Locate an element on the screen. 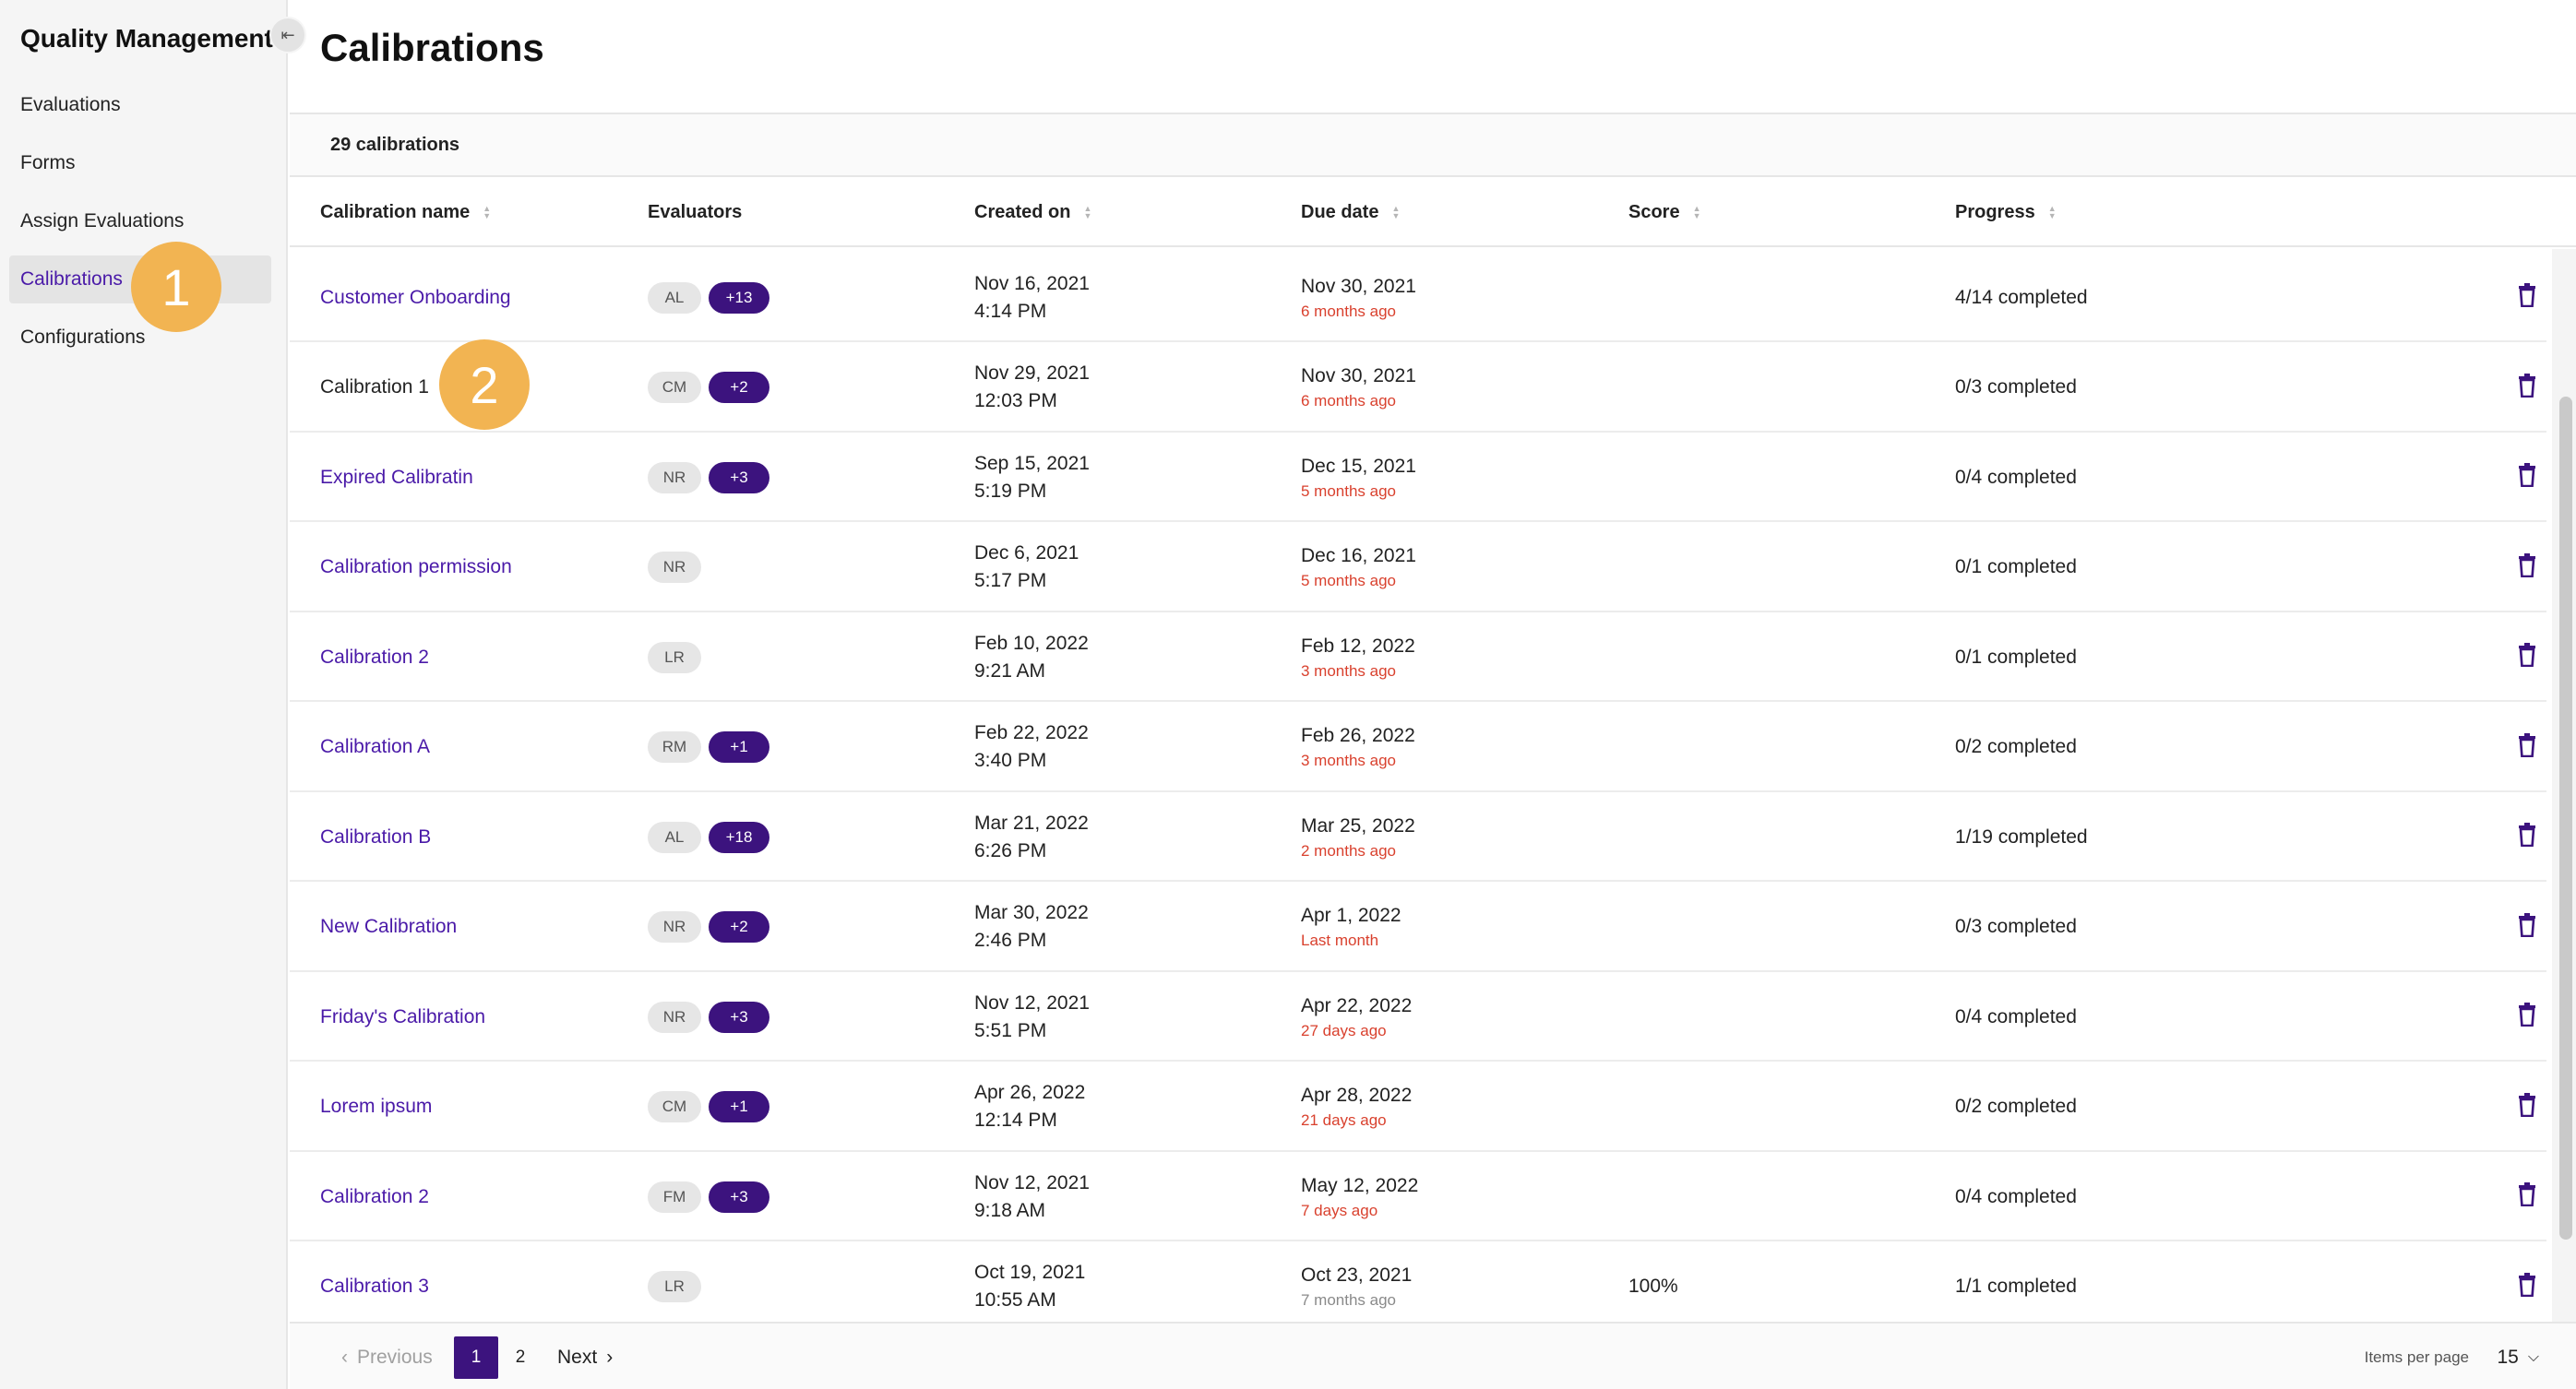 Image resolution: width=2576 pixels, height=1389 pixels. column-header-created: Created on ▲ ▼ is located at coordinates (1032, 212).